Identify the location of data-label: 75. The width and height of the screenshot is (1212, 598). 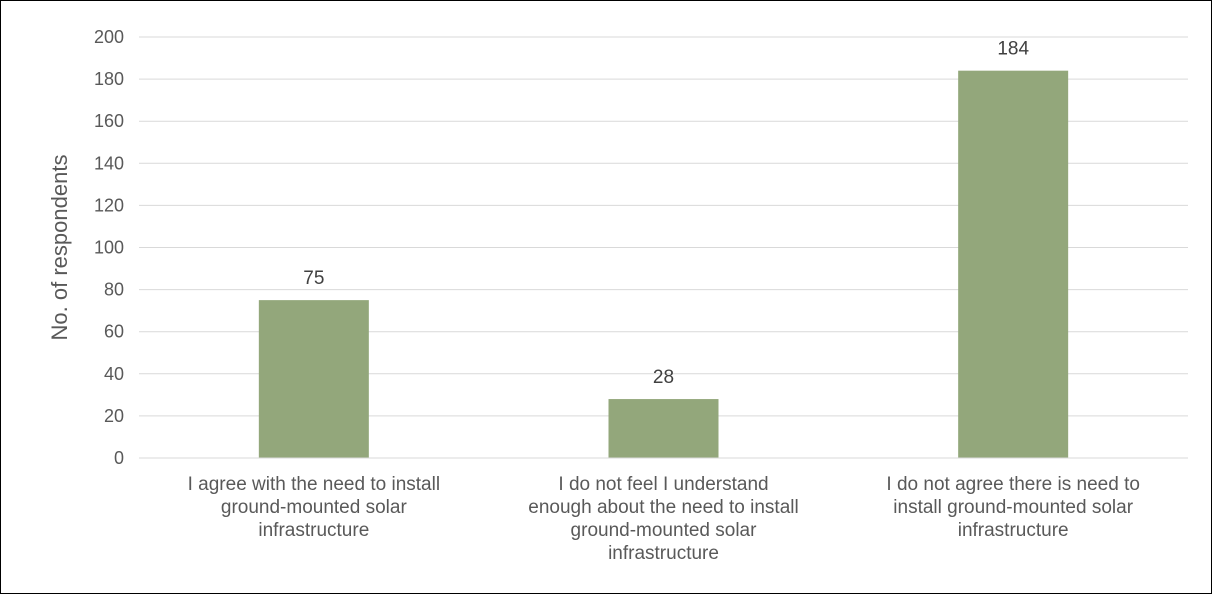
(313, 278).